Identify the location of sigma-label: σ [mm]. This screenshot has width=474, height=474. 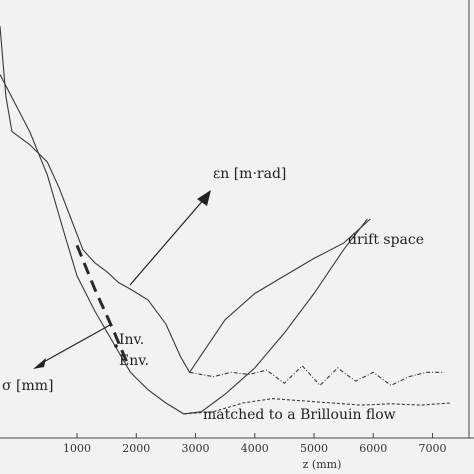
(27, 386).